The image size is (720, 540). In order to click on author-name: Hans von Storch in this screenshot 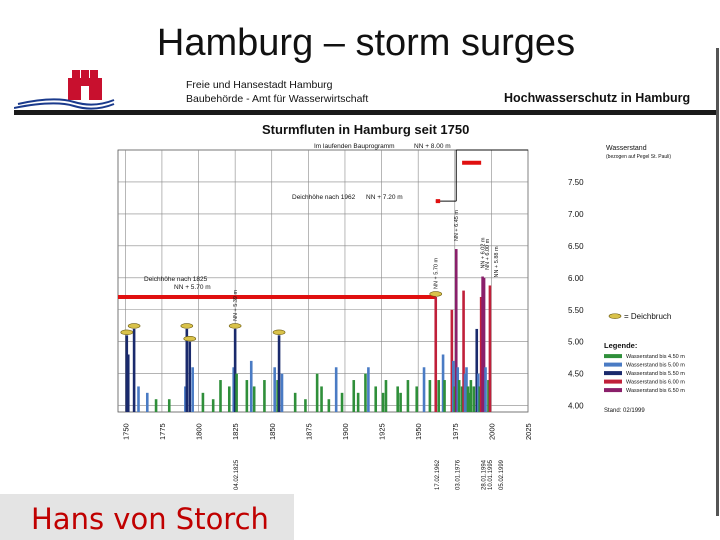, I will do `click(150, 519)`.